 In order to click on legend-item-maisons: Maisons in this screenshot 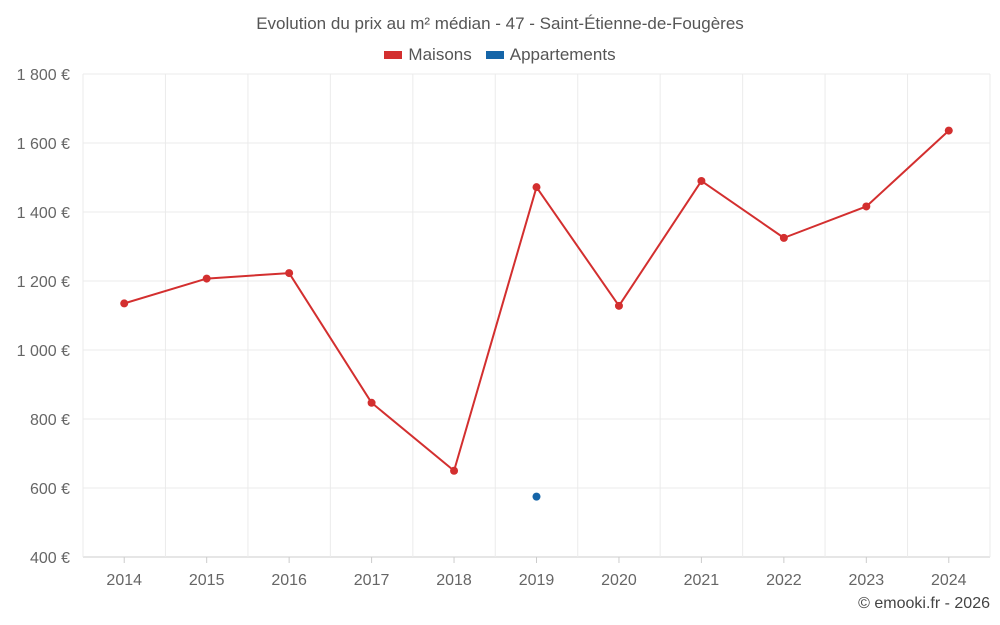, I will do `click(428, 55)`.